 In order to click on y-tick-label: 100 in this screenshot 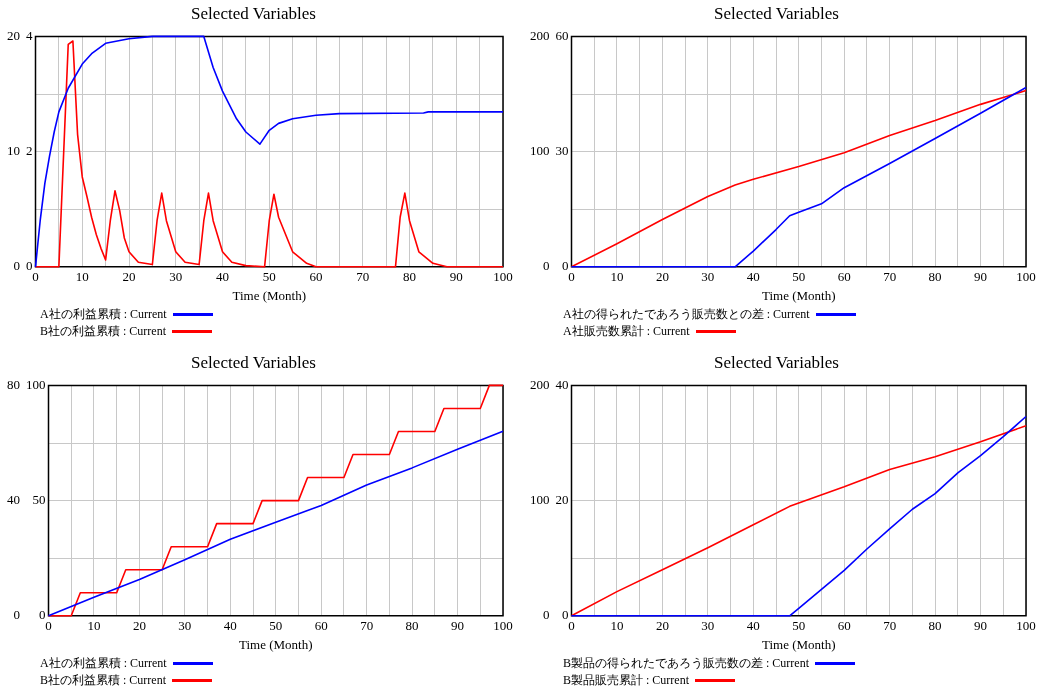, I will do `click(36, 384)`.